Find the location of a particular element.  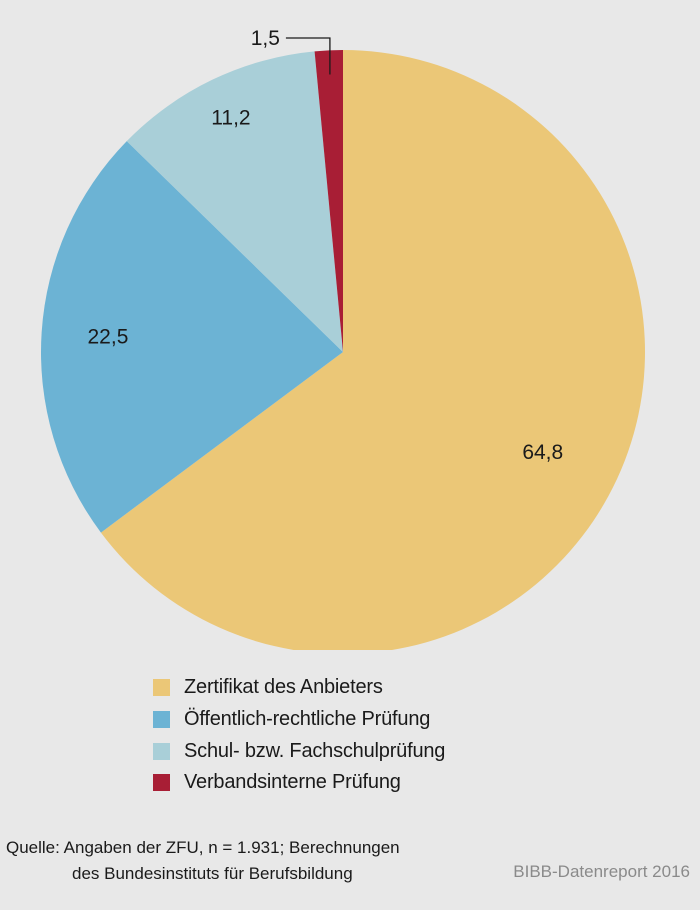

legend-item: Öffentlich-rechtliche Prüfung is located at coordinates (299, 720).